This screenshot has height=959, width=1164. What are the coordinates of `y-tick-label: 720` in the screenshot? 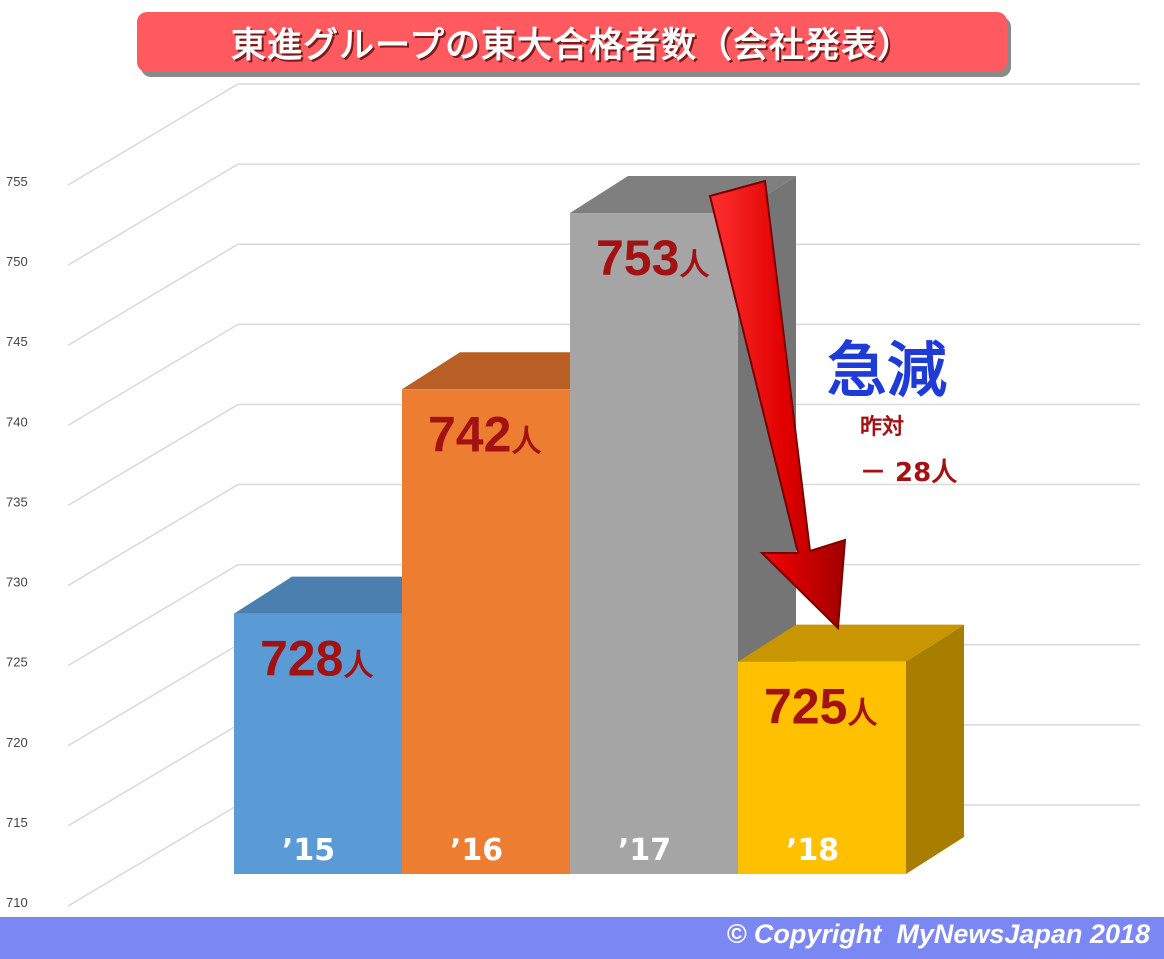 It's located at (17, 742).